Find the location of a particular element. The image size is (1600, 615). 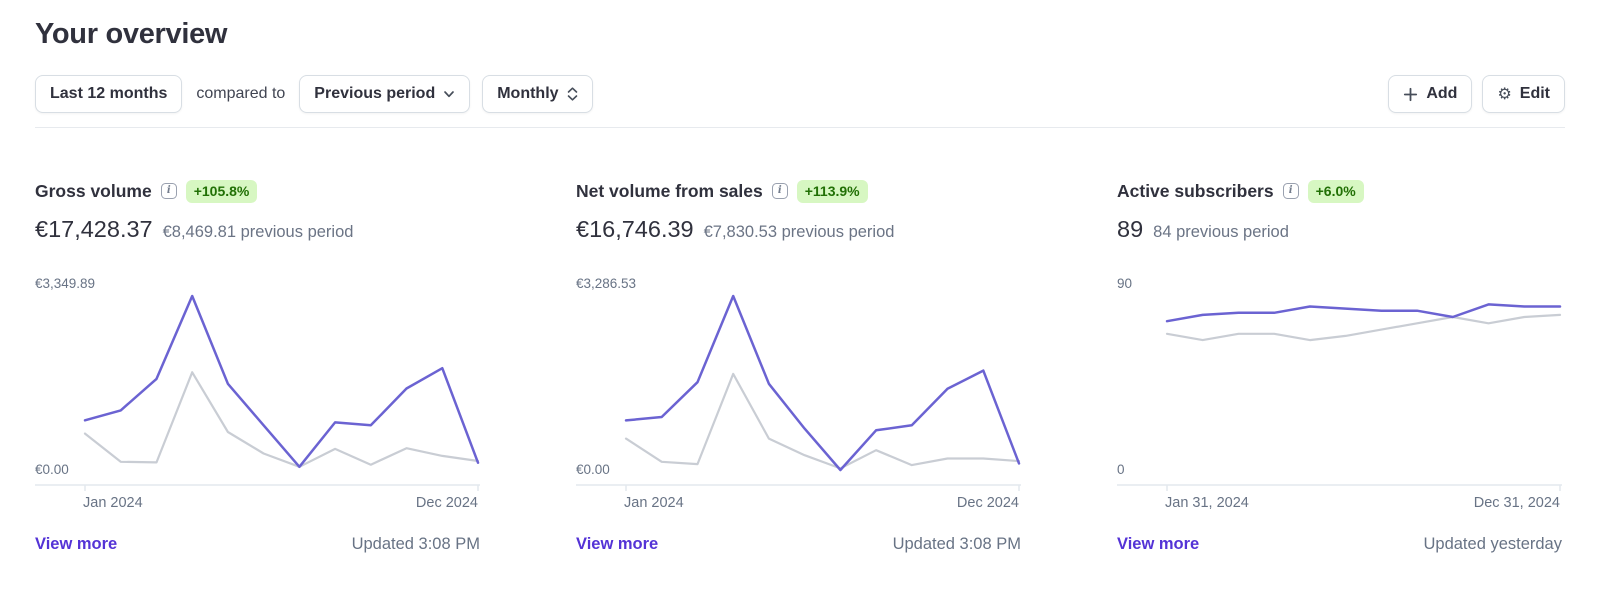

change-badge: +105.8% is located at coordinates (221, 191).